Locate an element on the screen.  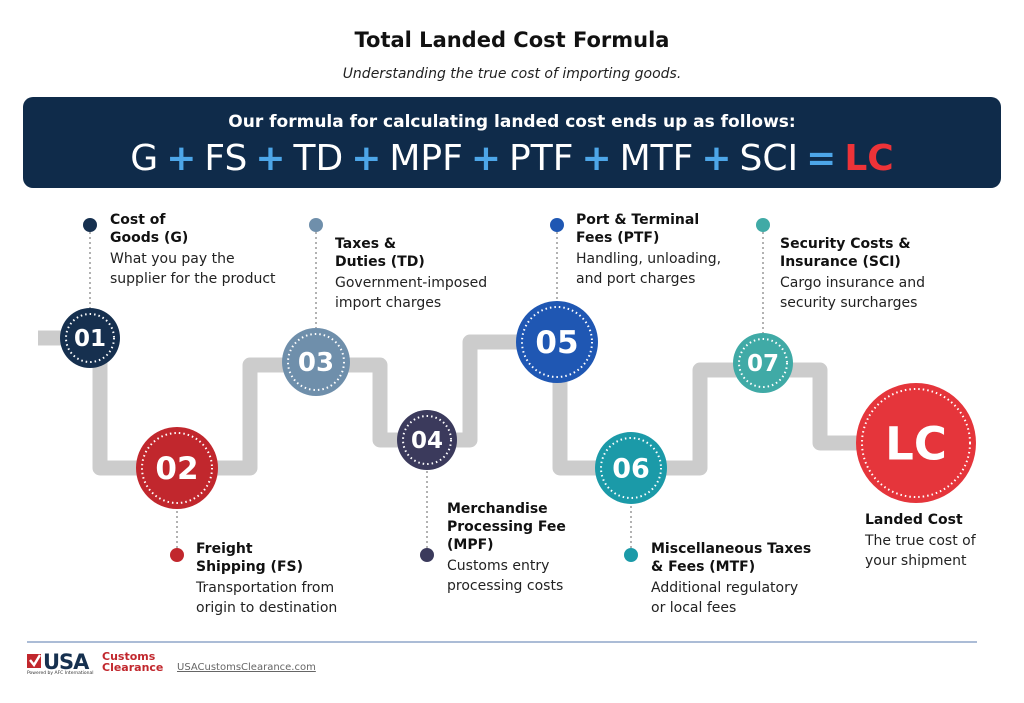
result-label: LC is located at coordinates (916, 444).